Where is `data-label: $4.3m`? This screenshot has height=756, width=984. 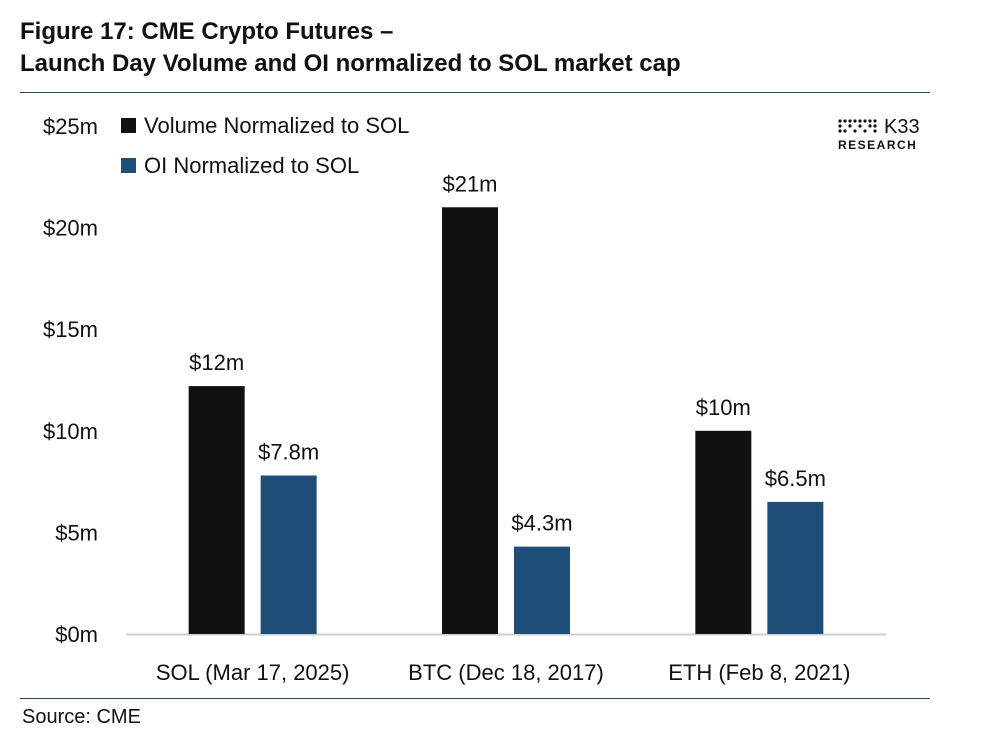
data-label: $4.3m is located at coordinates (541, 523).